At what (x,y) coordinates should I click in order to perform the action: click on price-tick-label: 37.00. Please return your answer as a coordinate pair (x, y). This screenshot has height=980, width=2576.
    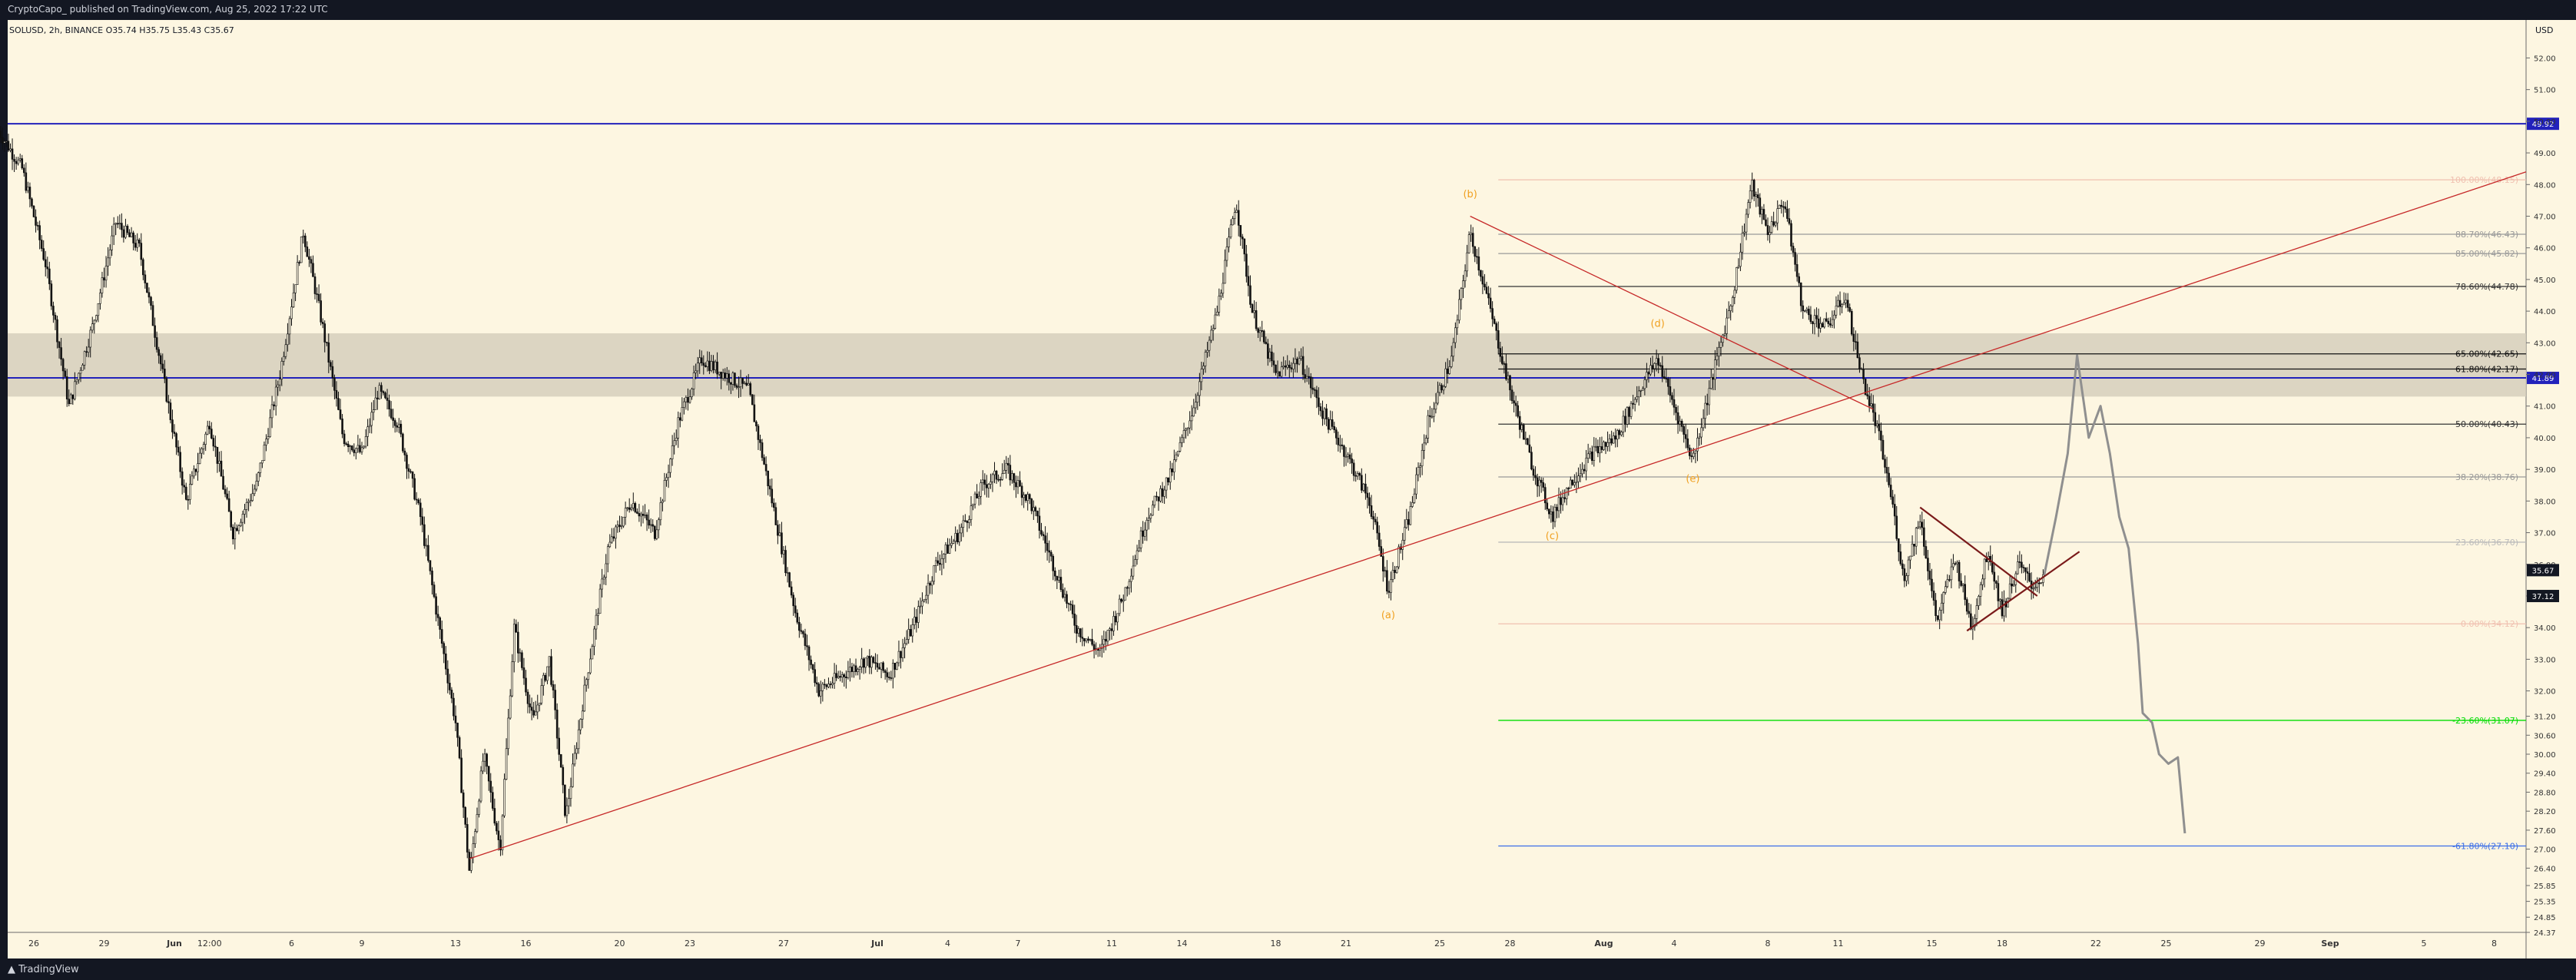
    Looking at the image, I should click on (2545, 534).